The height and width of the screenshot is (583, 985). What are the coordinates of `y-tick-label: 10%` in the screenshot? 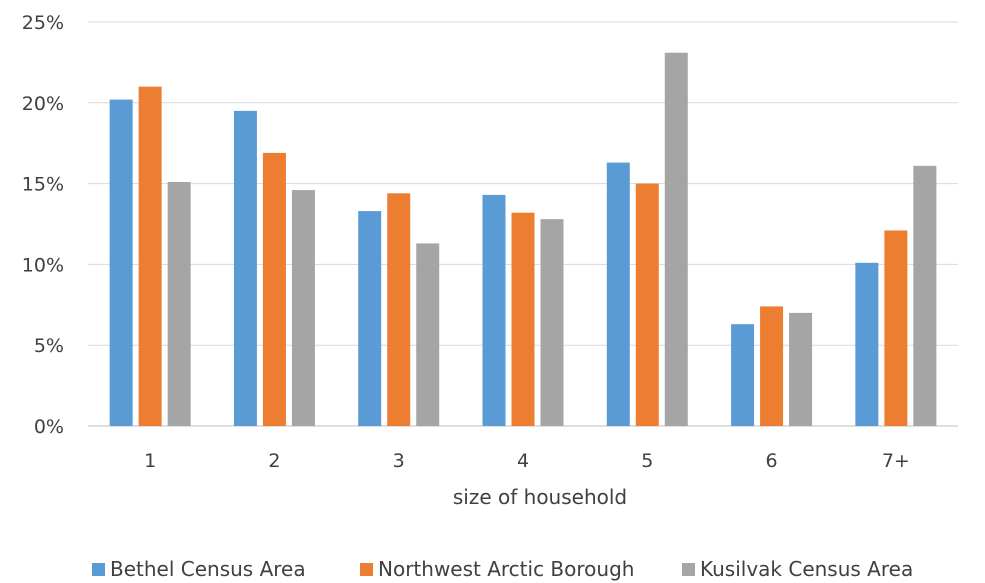 It's located at (43, 265).